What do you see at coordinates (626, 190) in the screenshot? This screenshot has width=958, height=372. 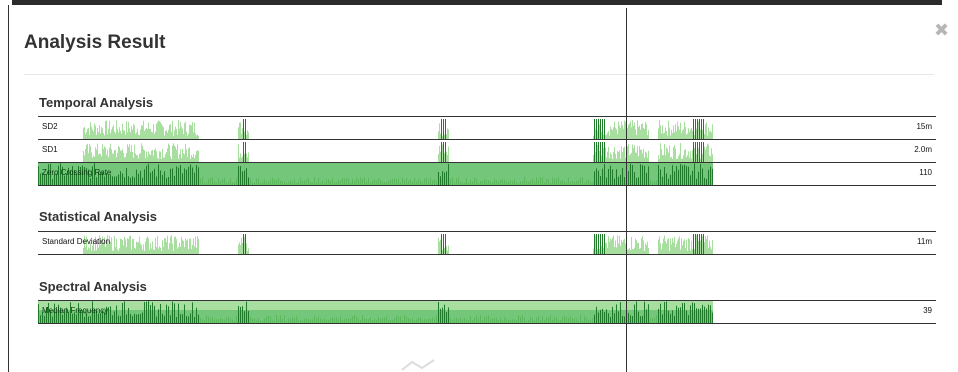 I see `playhead-cursor` at bounding box center [626, 190].